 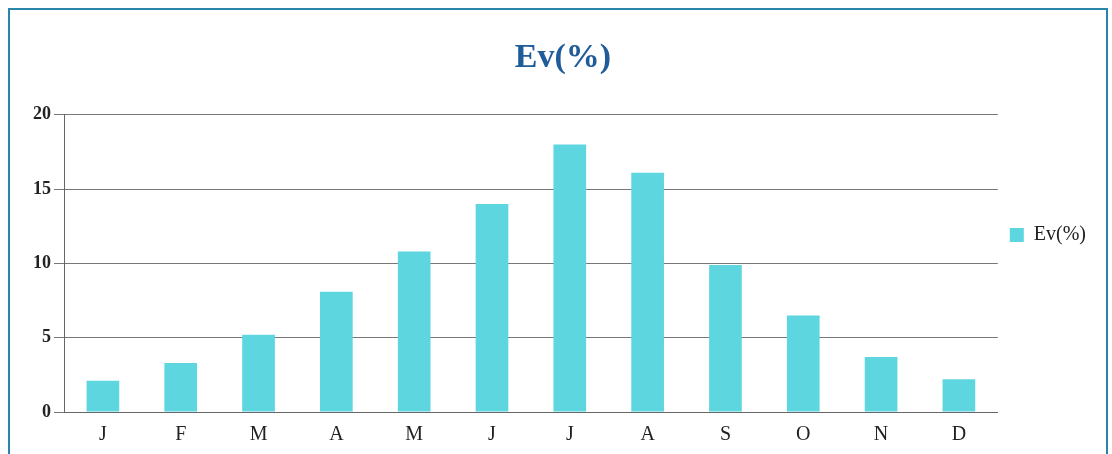 I want to click on y-tick-label: 15, so click(x=42, y=187).